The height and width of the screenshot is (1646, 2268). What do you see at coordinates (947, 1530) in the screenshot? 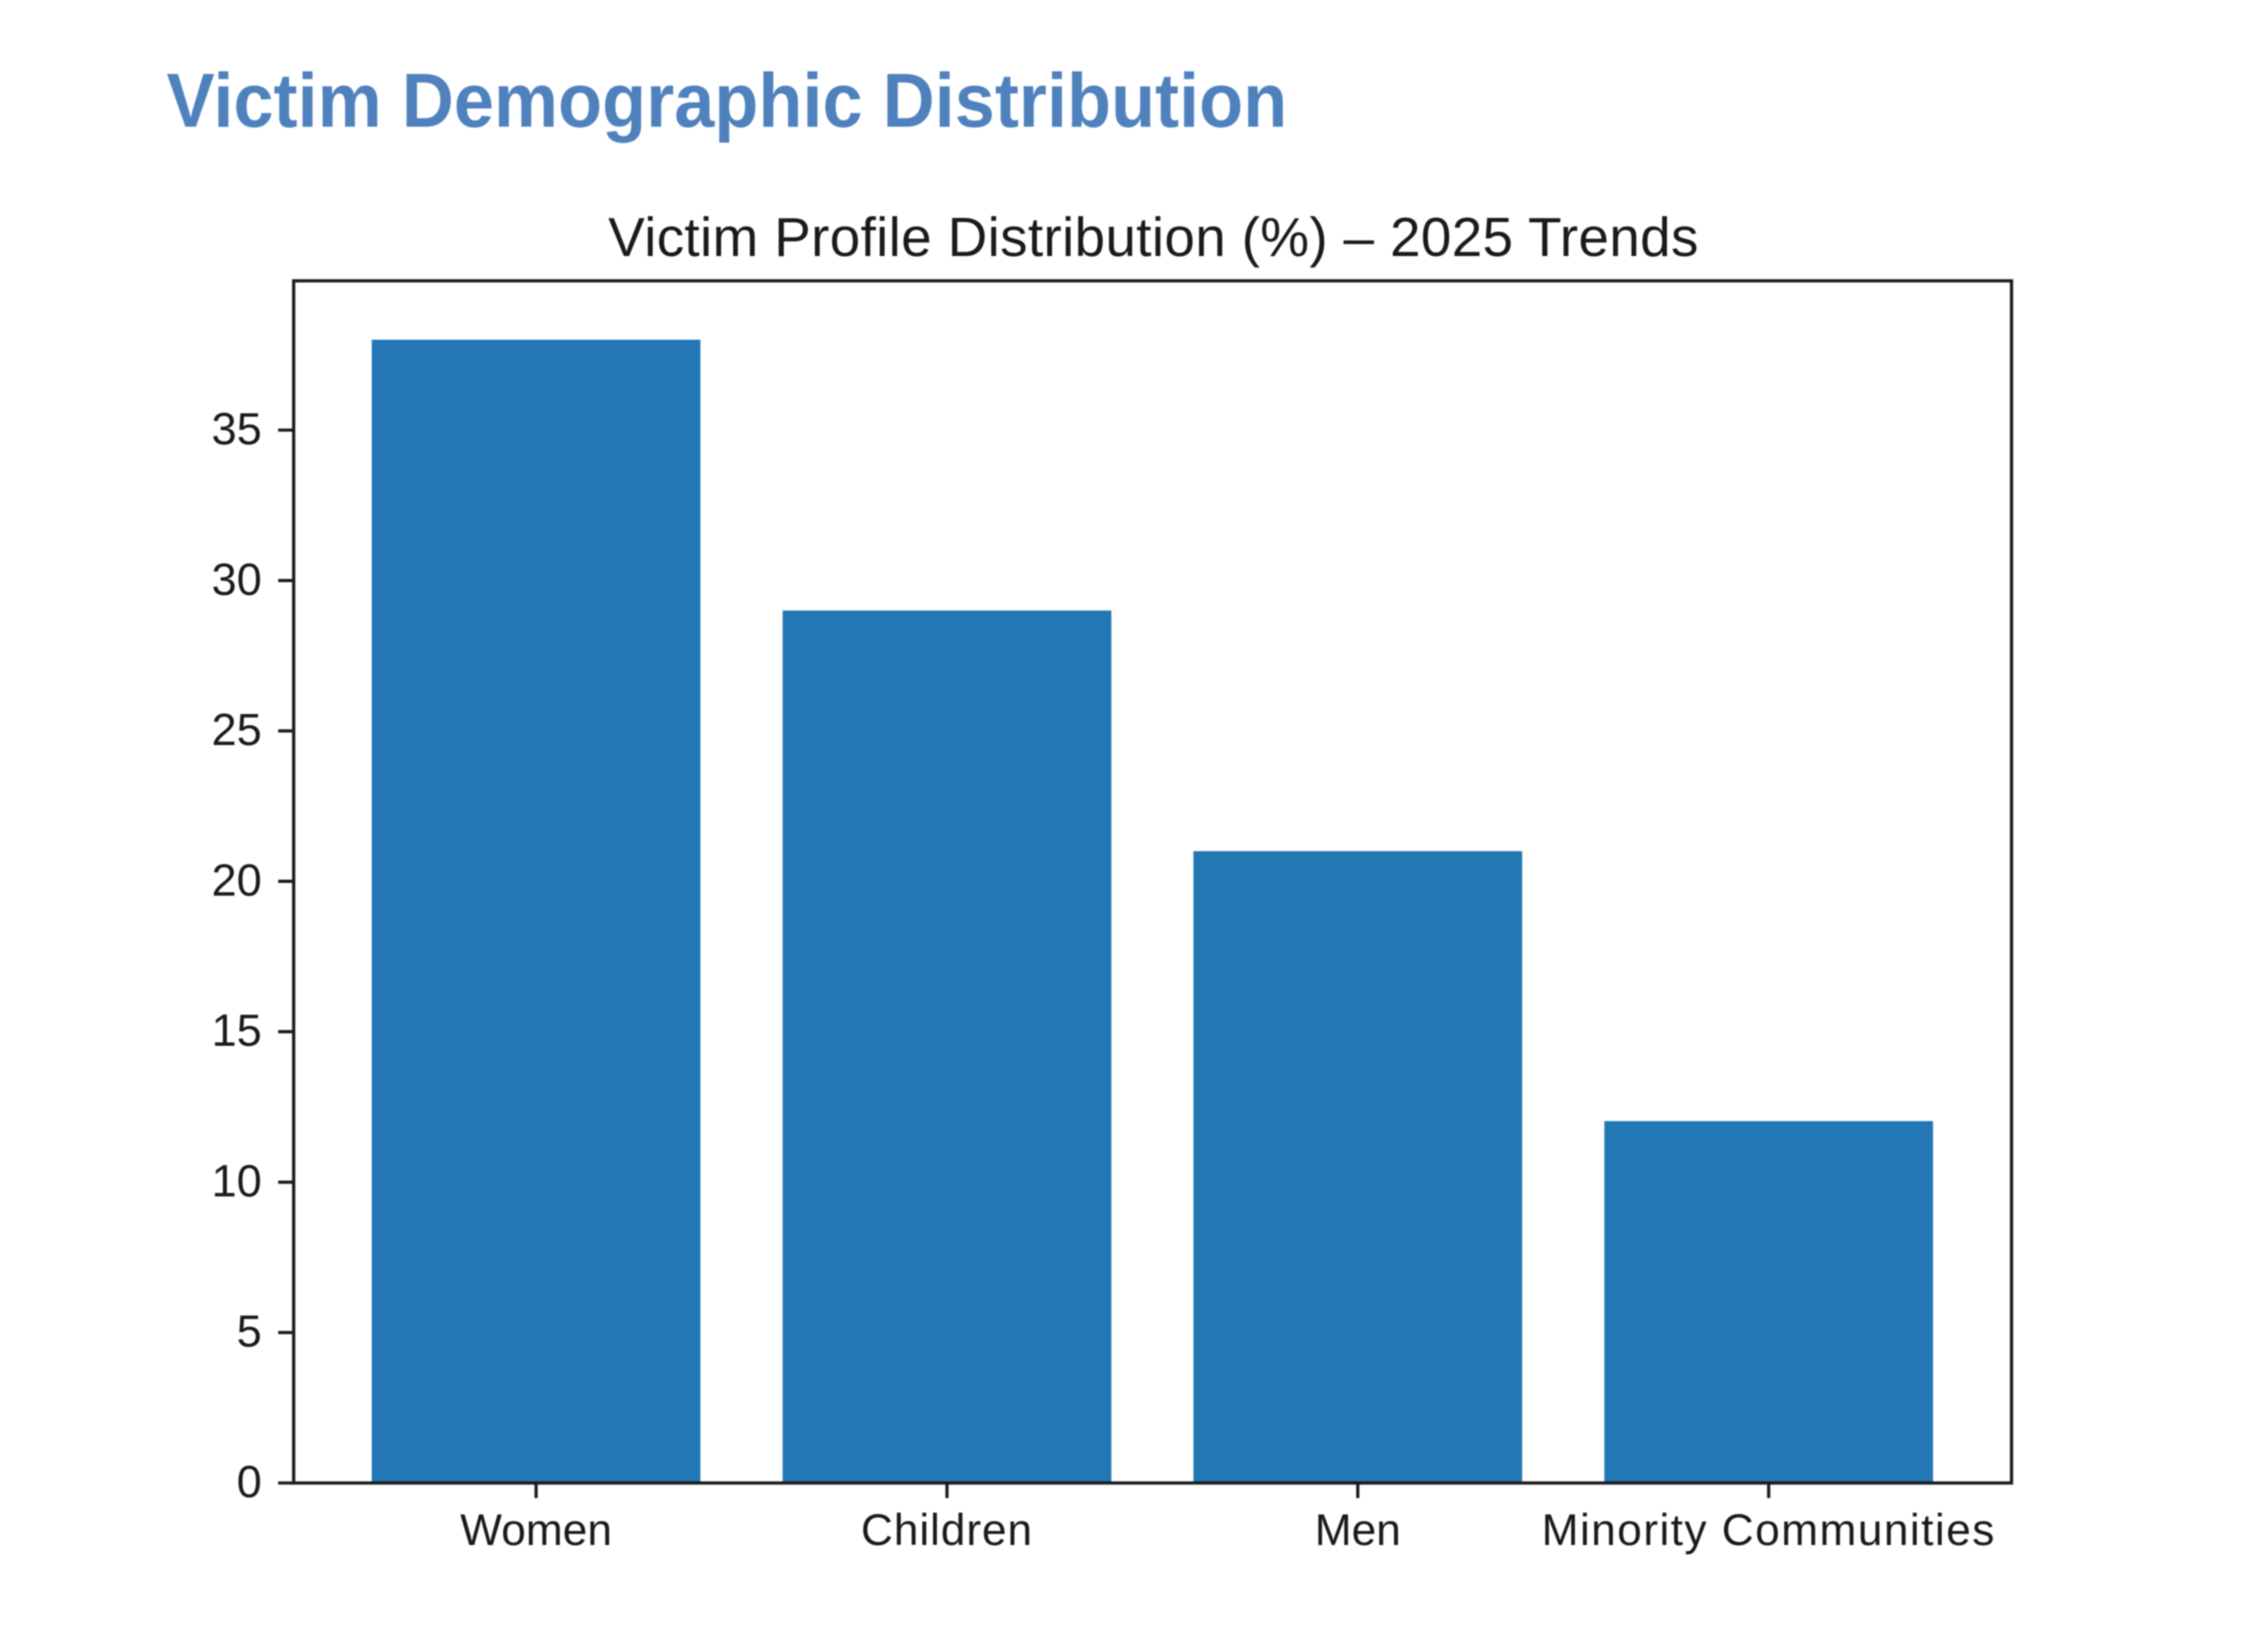
I see `svg-text: Children` at bounding box center [947, 1530].